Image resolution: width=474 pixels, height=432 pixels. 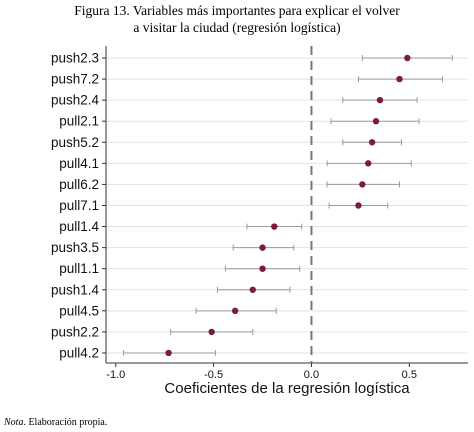 I want to click on y-tick-label: pull2.1, so click(x=79, y=121).